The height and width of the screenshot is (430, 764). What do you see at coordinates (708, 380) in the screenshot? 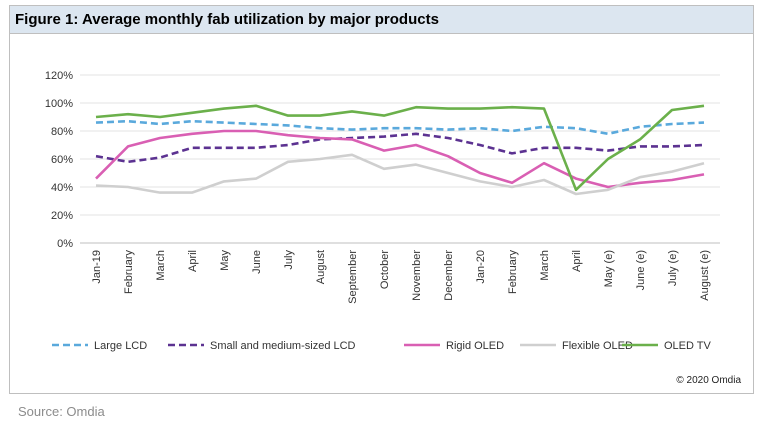
I see `copyright-notice: © 2020 Omdia` at bounding box center [708, 380].